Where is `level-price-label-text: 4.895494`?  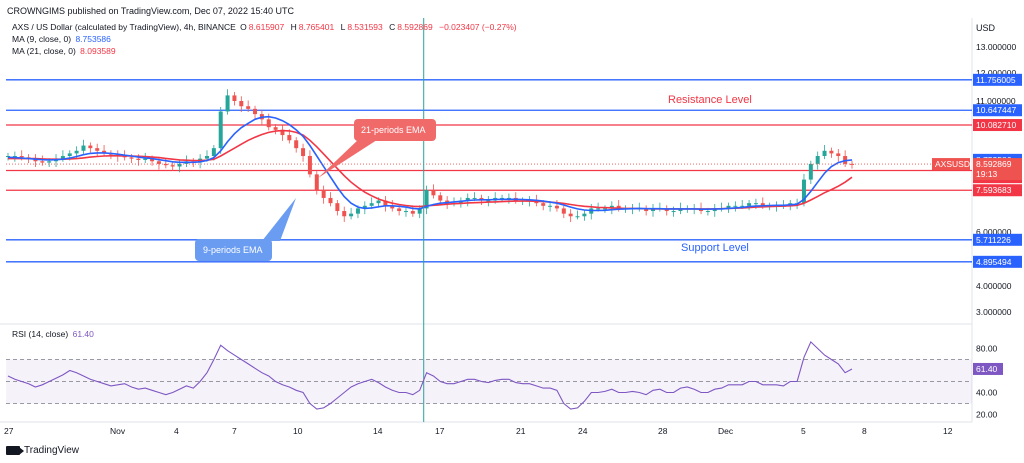
level-price-label-text: 4.895494 is located at coordinates (994, 262).